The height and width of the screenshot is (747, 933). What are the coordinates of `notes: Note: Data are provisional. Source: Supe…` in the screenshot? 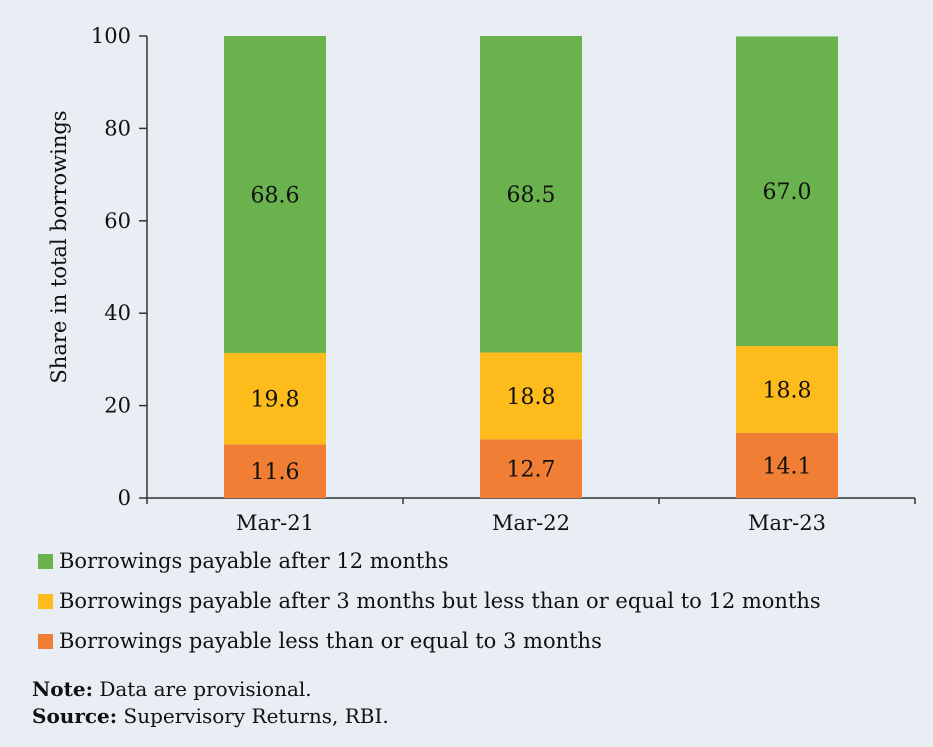 It's located at (210, 703).